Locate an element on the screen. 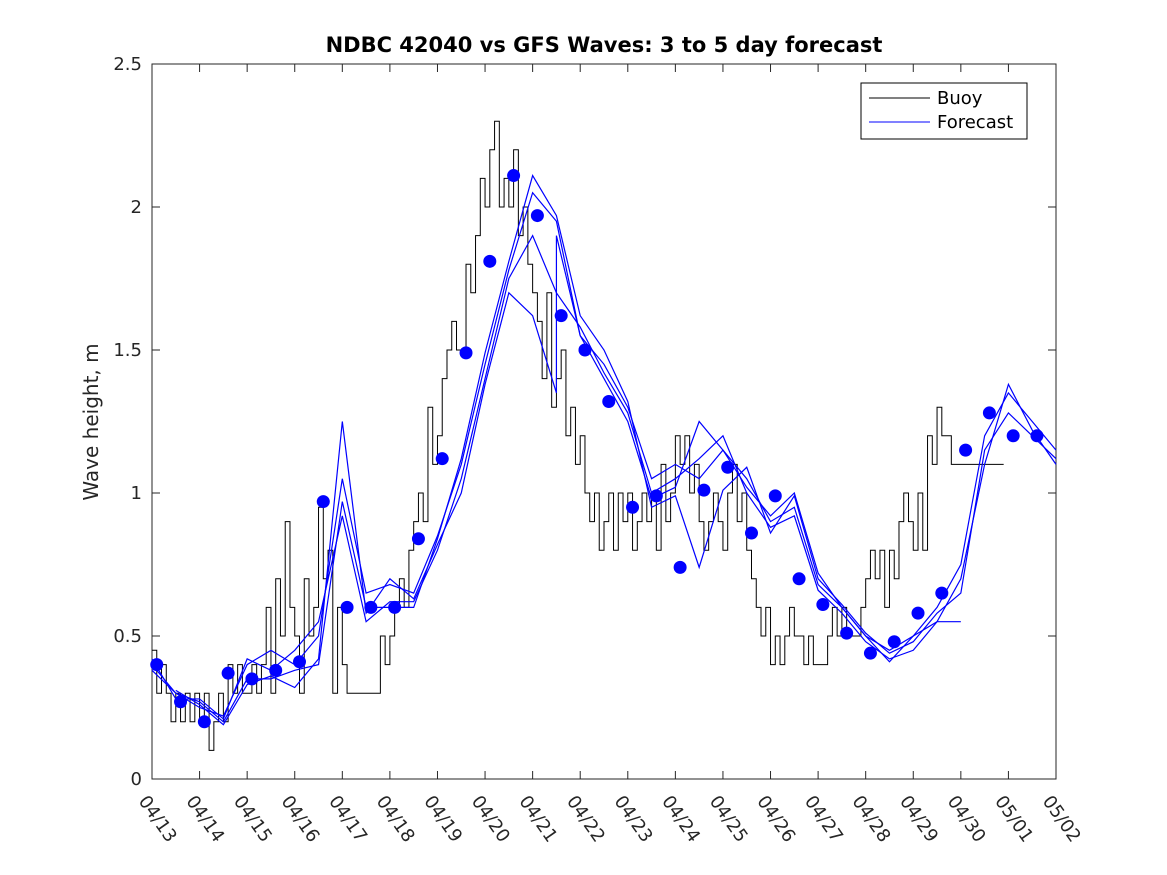 The width and height of the screenshot is (1167, 875). y-tick-label-3: 1.5 is located at coordinates (127, 350).